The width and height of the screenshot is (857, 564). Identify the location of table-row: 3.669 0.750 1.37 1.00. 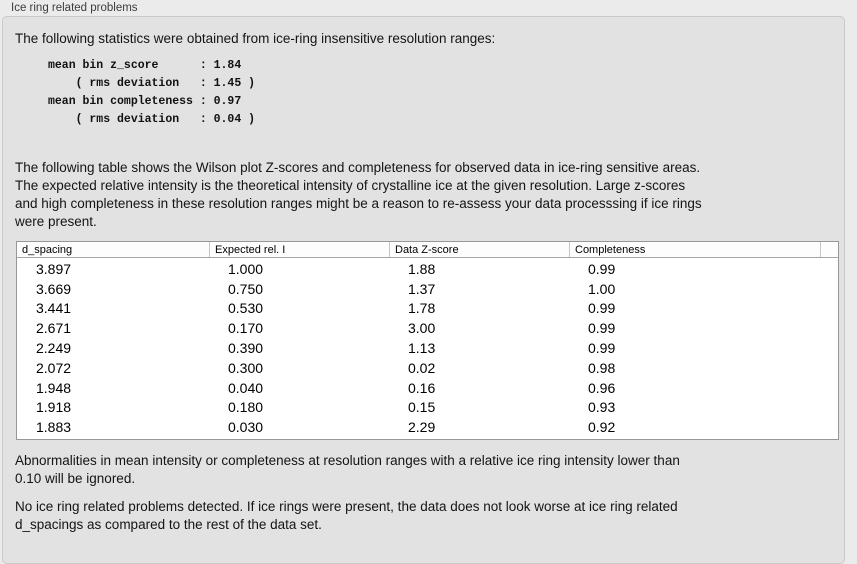
(427, 289).